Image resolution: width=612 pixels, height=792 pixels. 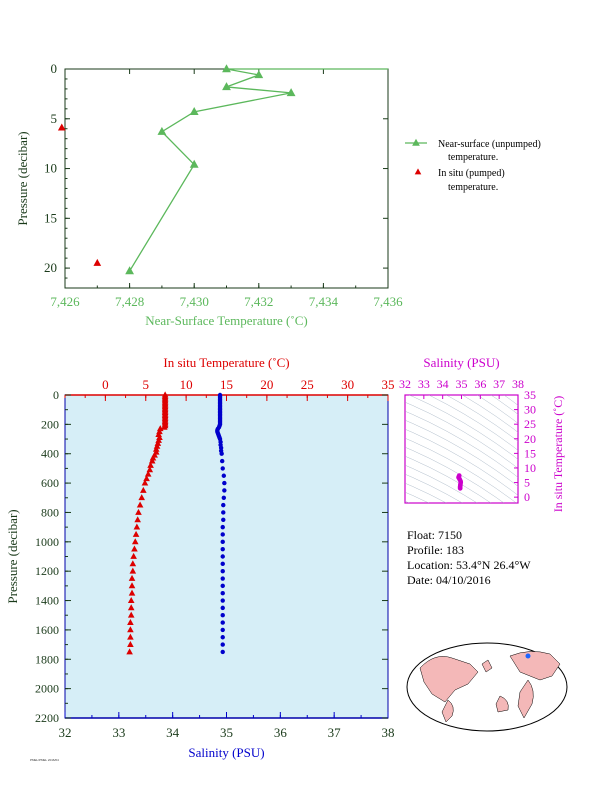 What do you see at coordinates (47, 571) in the screenshot?
I see `profile-y-tick-label: 1200` at bounding box center [47, 571].